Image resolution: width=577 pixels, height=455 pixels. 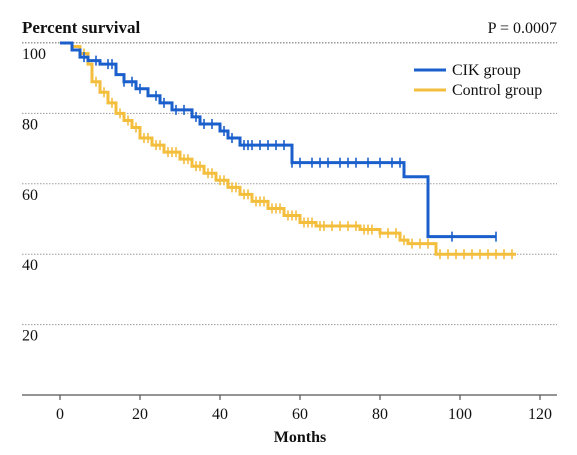 What do you see at coordinates (81, 27) in the screenshot?
I see `chart-title: Percent survival` at bounding box center [81, 27].